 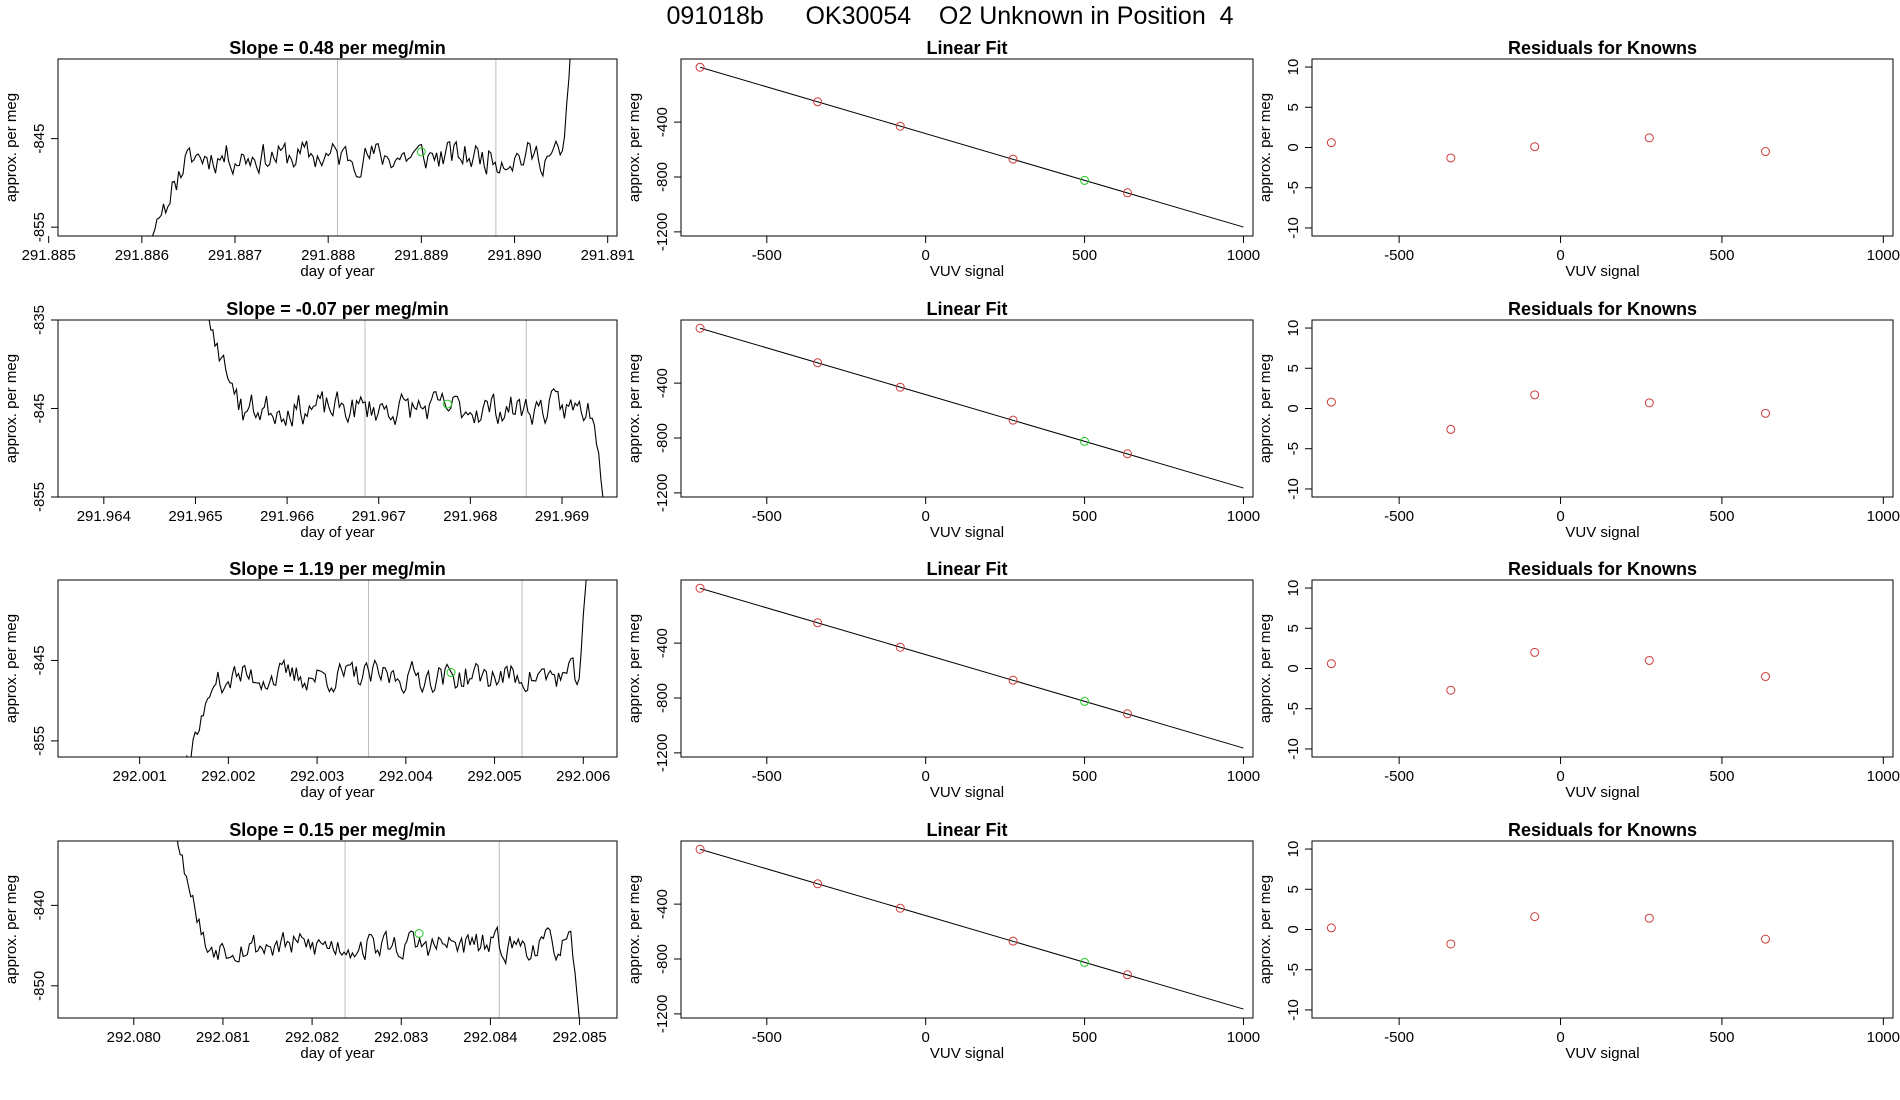 I want to click on y-tick-label: -840, so click(x=39, y=905).